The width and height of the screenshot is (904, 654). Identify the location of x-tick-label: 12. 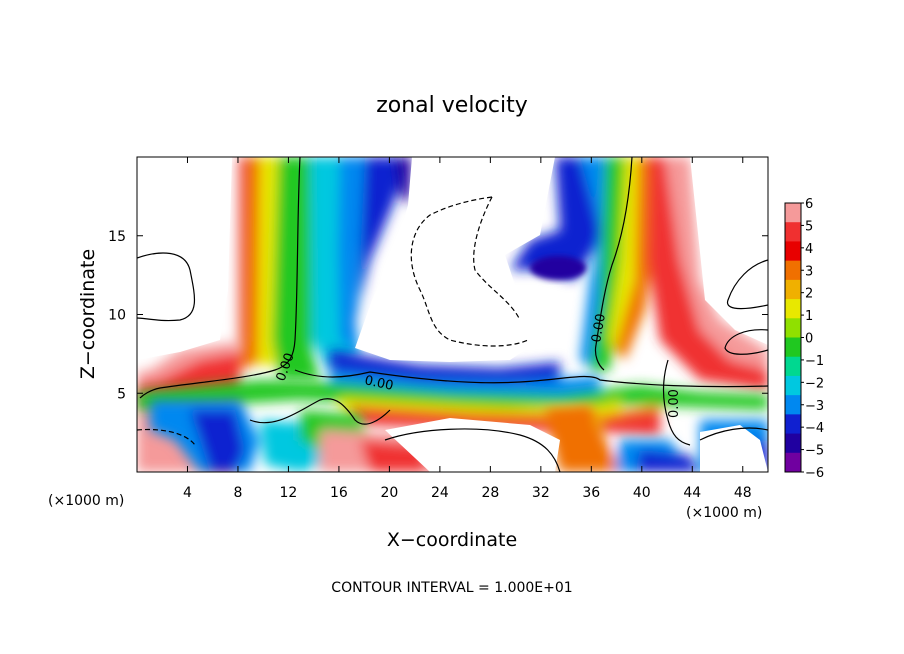
(289, 493).